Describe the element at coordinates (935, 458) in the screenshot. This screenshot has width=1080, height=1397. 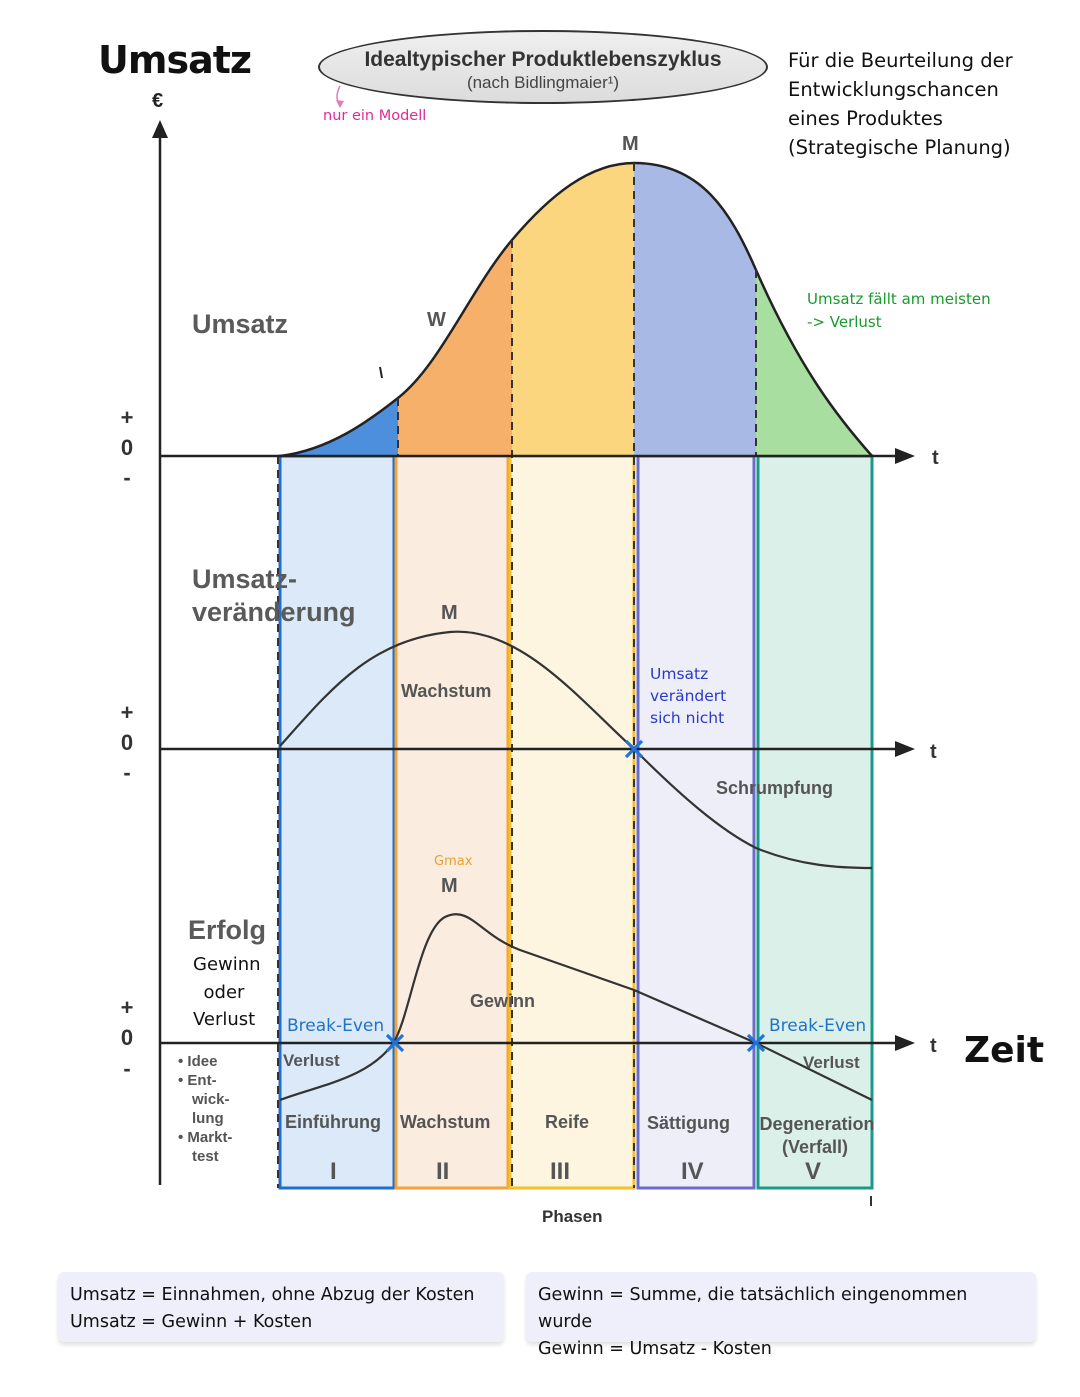
I see `axis-t-label-1: t` at that location.